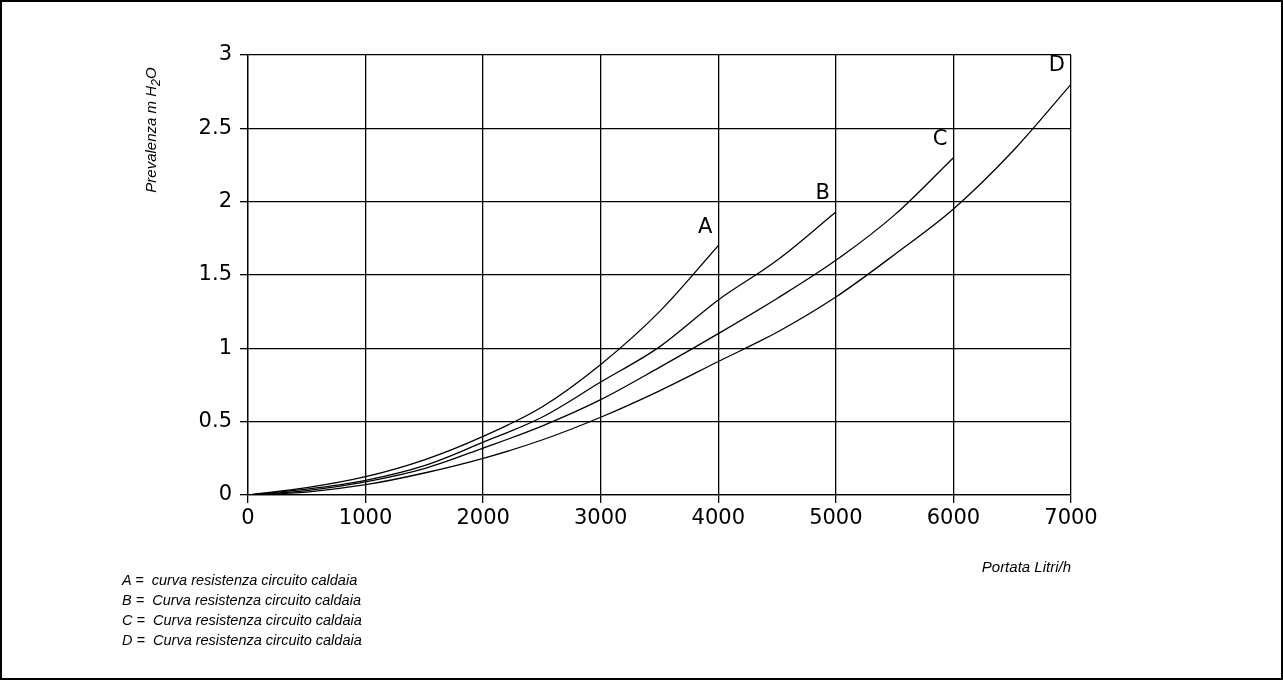 The height and width of the screenshot is (680, 1283). Describe the element at coordinates (953, 517) in the screenshot. I see `x-tick-label: 6000` at that location.